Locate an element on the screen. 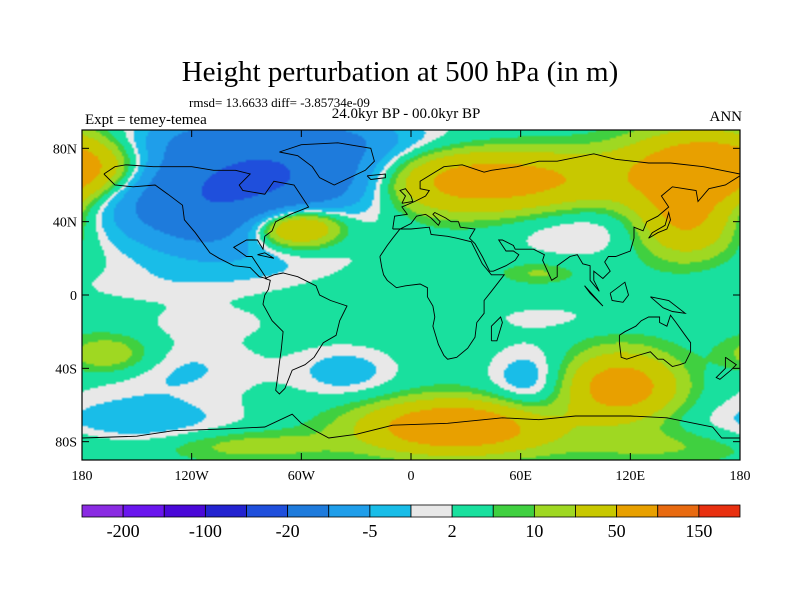 The height and width of the screenshot is (600, 800). indonesia-coast is located at coordinates (594, 296).